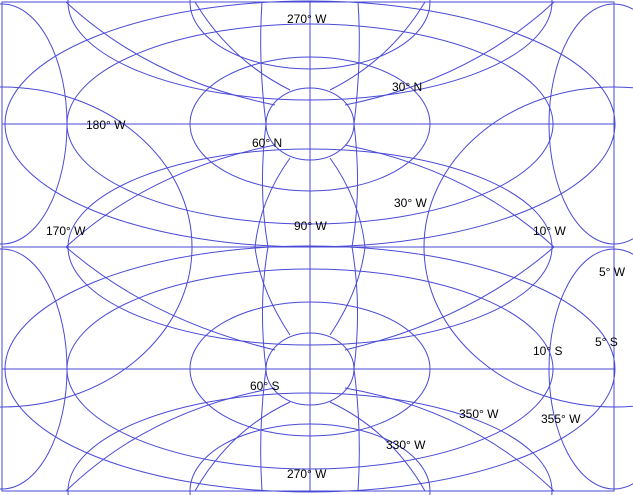 The width and height of the screenshot is (633, 495). What do you see at coordinates (606, 342) in the screenshot?
I see `label-lat-5s: 5° S` at bounding box center [606, 342].